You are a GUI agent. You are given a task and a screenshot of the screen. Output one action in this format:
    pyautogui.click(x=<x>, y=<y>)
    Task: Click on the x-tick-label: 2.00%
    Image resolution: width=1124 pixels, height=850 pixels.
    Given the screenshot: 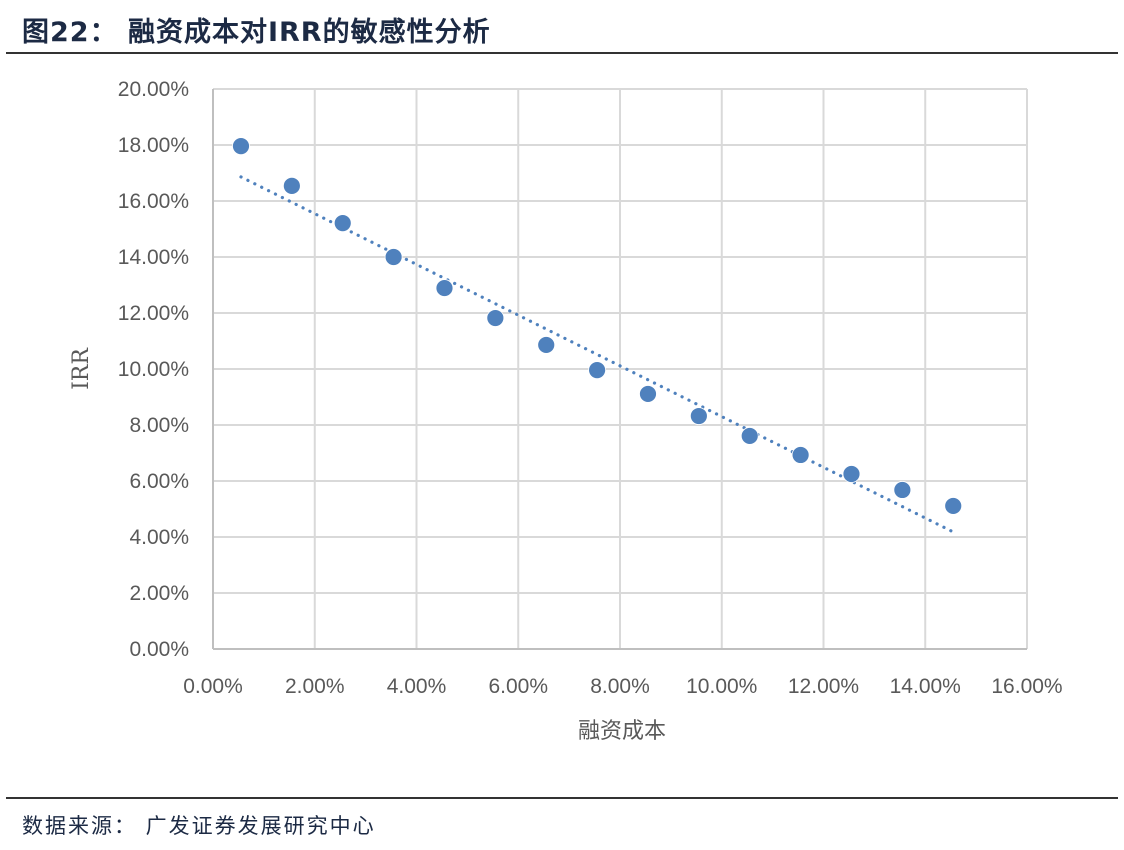 What is the action you would take?
    pyautogui.click(x=315, y=686)
    